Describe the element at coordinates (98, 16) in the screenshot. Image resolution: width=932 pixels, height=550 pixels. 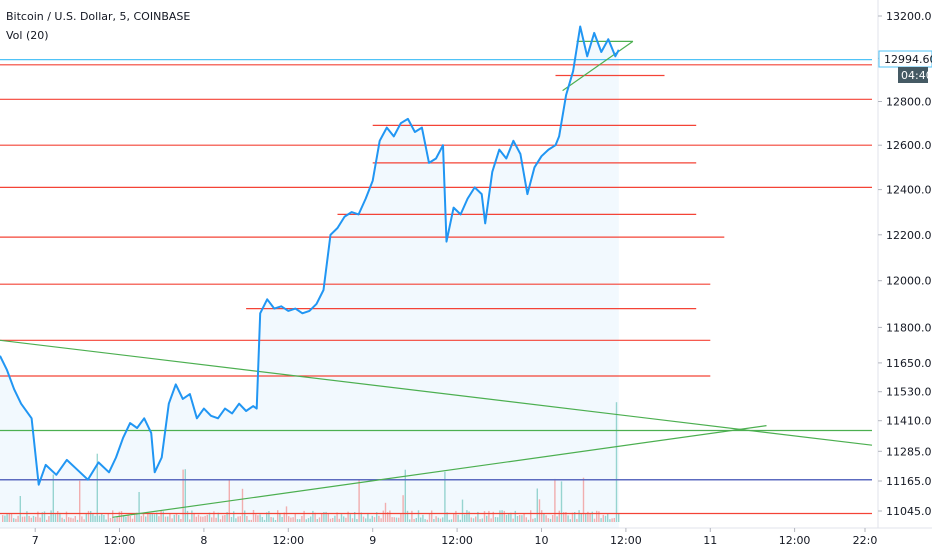
I see `chart-title: Bitcoin / U.S. Dollar, 5, COINBASE` at that location.